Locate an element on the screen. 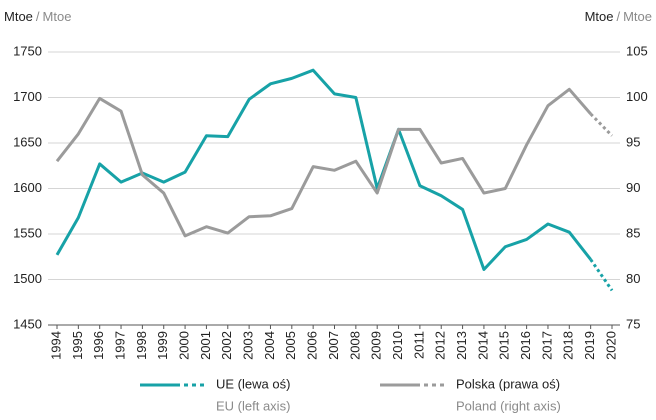 Image resolution: width=656 pixels, height=420 pixels. y2-tick-label: 100 is located at coordinates (637, 96).